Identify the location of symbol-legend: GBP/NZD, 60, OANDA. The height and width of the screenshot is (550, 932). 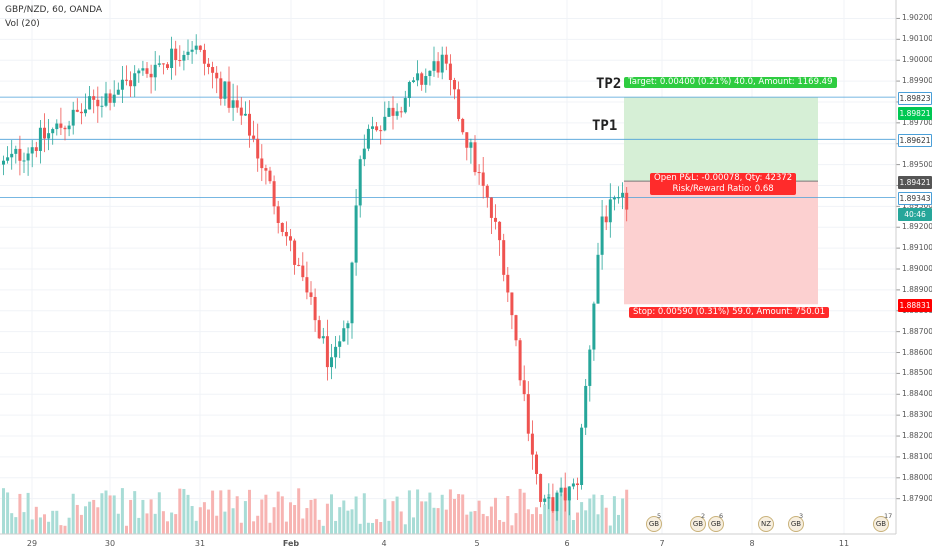
(54, 10).